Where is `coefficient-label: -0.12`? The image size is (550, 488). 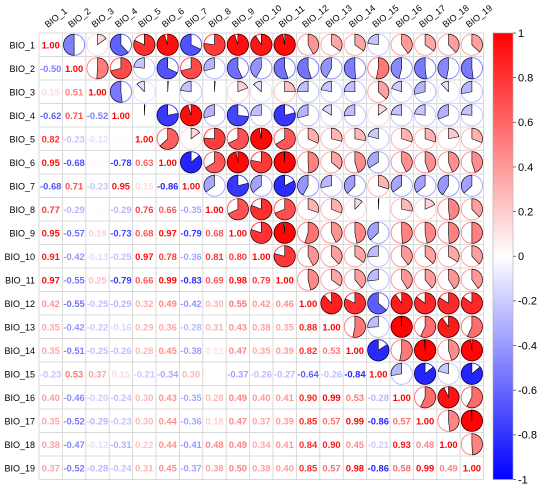
coefficient-label: -0.12 is located at coordinates (97, 138).